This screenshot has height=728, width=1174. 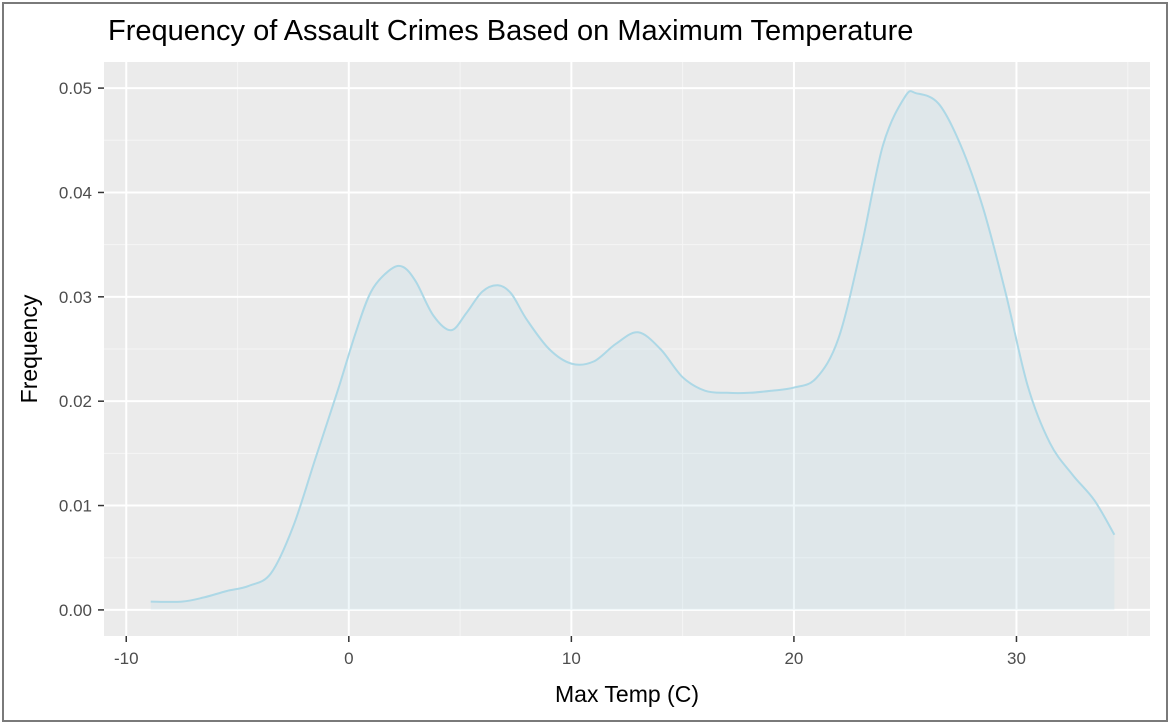 I want to click on x-tick-label: 30, so click(x=1016, y=658).